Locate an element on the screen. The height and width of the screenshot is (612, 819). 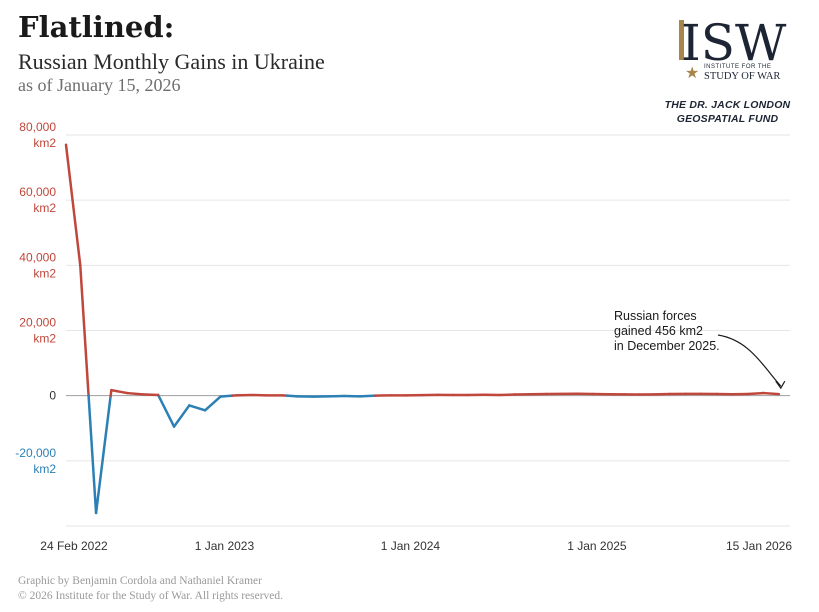
annotation-arrowhead is located at coordinates (780, 385).